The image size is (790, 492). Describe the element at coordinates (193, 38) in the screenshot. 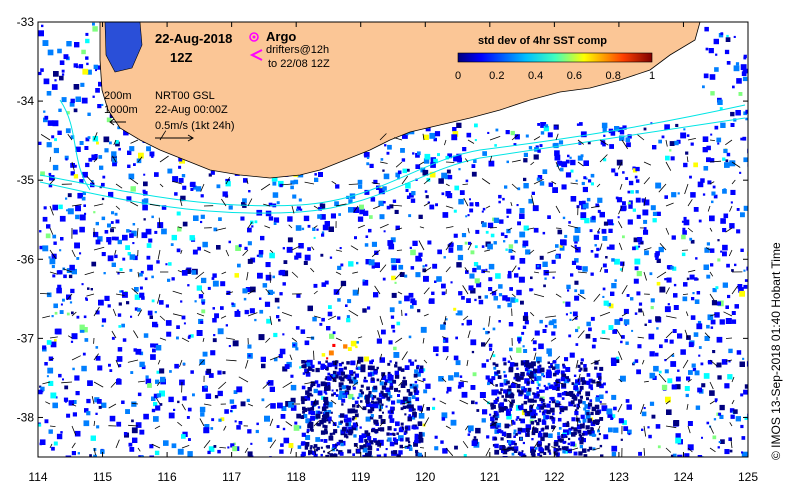

I see `date-label: 22-Aug-2018` at that location.